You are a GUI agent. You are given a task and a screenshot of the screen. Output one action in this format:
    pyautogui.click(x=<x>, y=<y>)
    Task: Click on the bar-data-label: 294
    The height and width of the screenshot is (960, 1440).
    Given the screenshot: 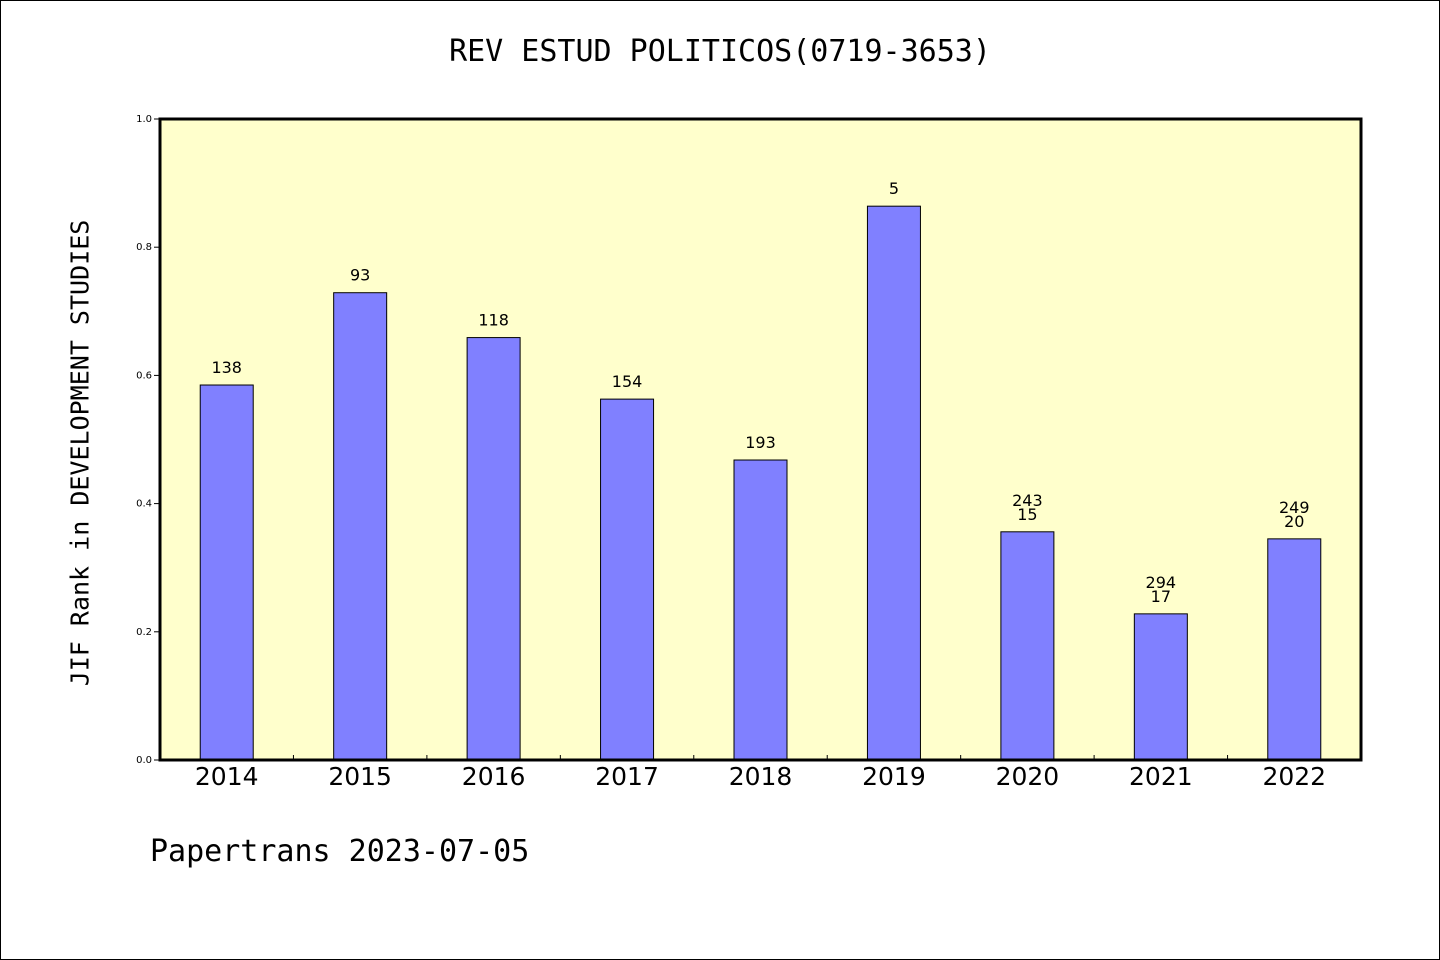 What is the action you would take?
    pyautogui.click(x=1161, y=582)
    